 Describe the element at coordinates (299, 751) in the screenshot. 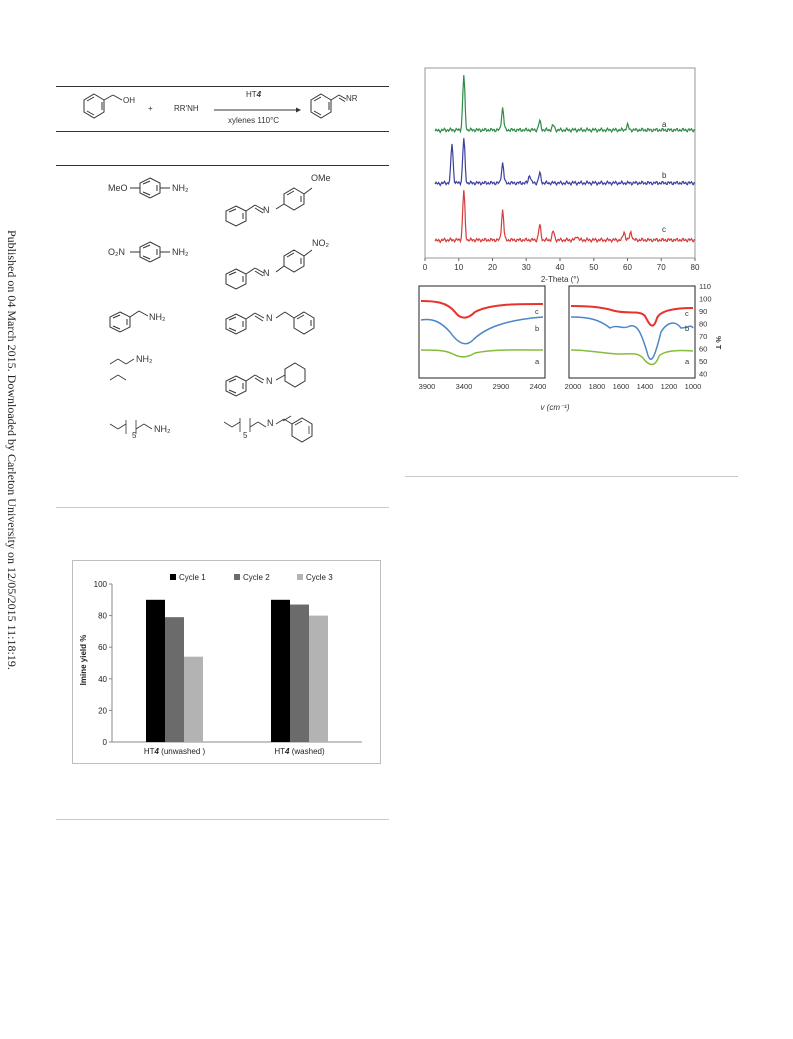

I see `category-label: HT4 (washed)` at that location.